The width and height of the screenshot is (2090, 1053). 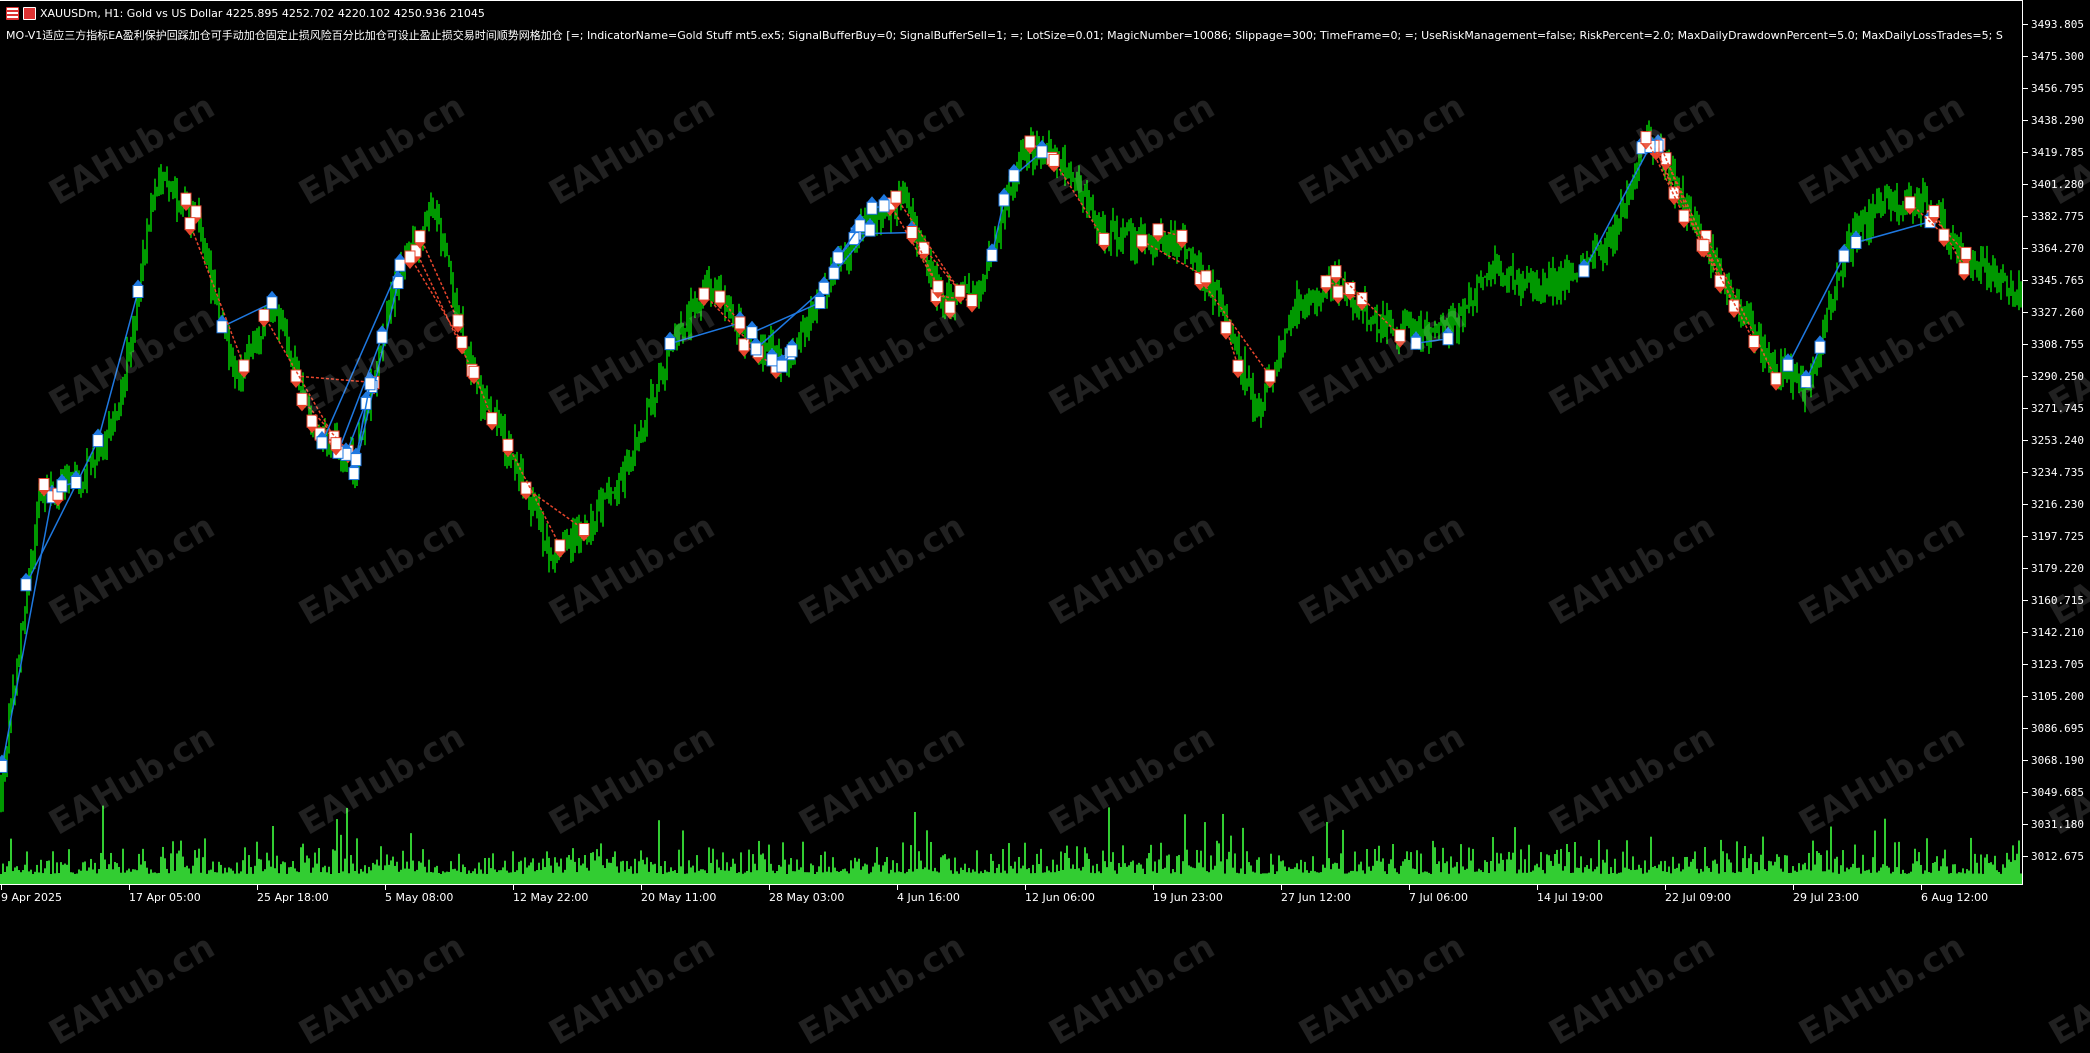 What do you see at coordinates (29, 13) in the screenshot?
I see `trade-panel-icon` at bounding box center [29, 13].